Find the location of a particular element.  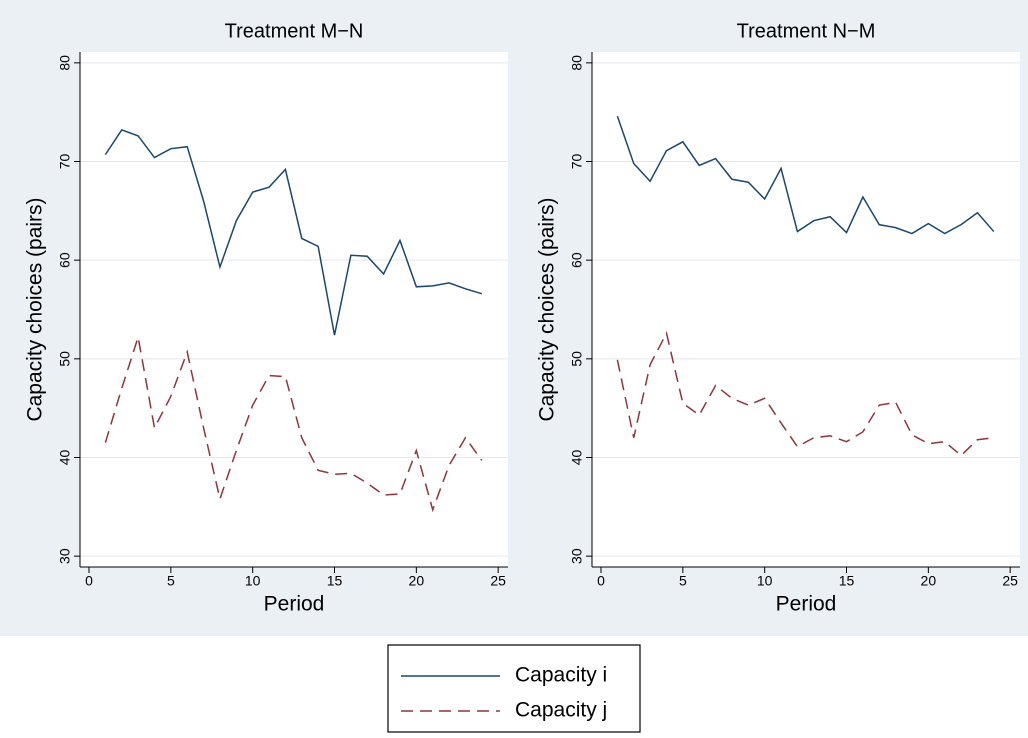

legend-label: Capacity i is located at coordinates (561, 675).